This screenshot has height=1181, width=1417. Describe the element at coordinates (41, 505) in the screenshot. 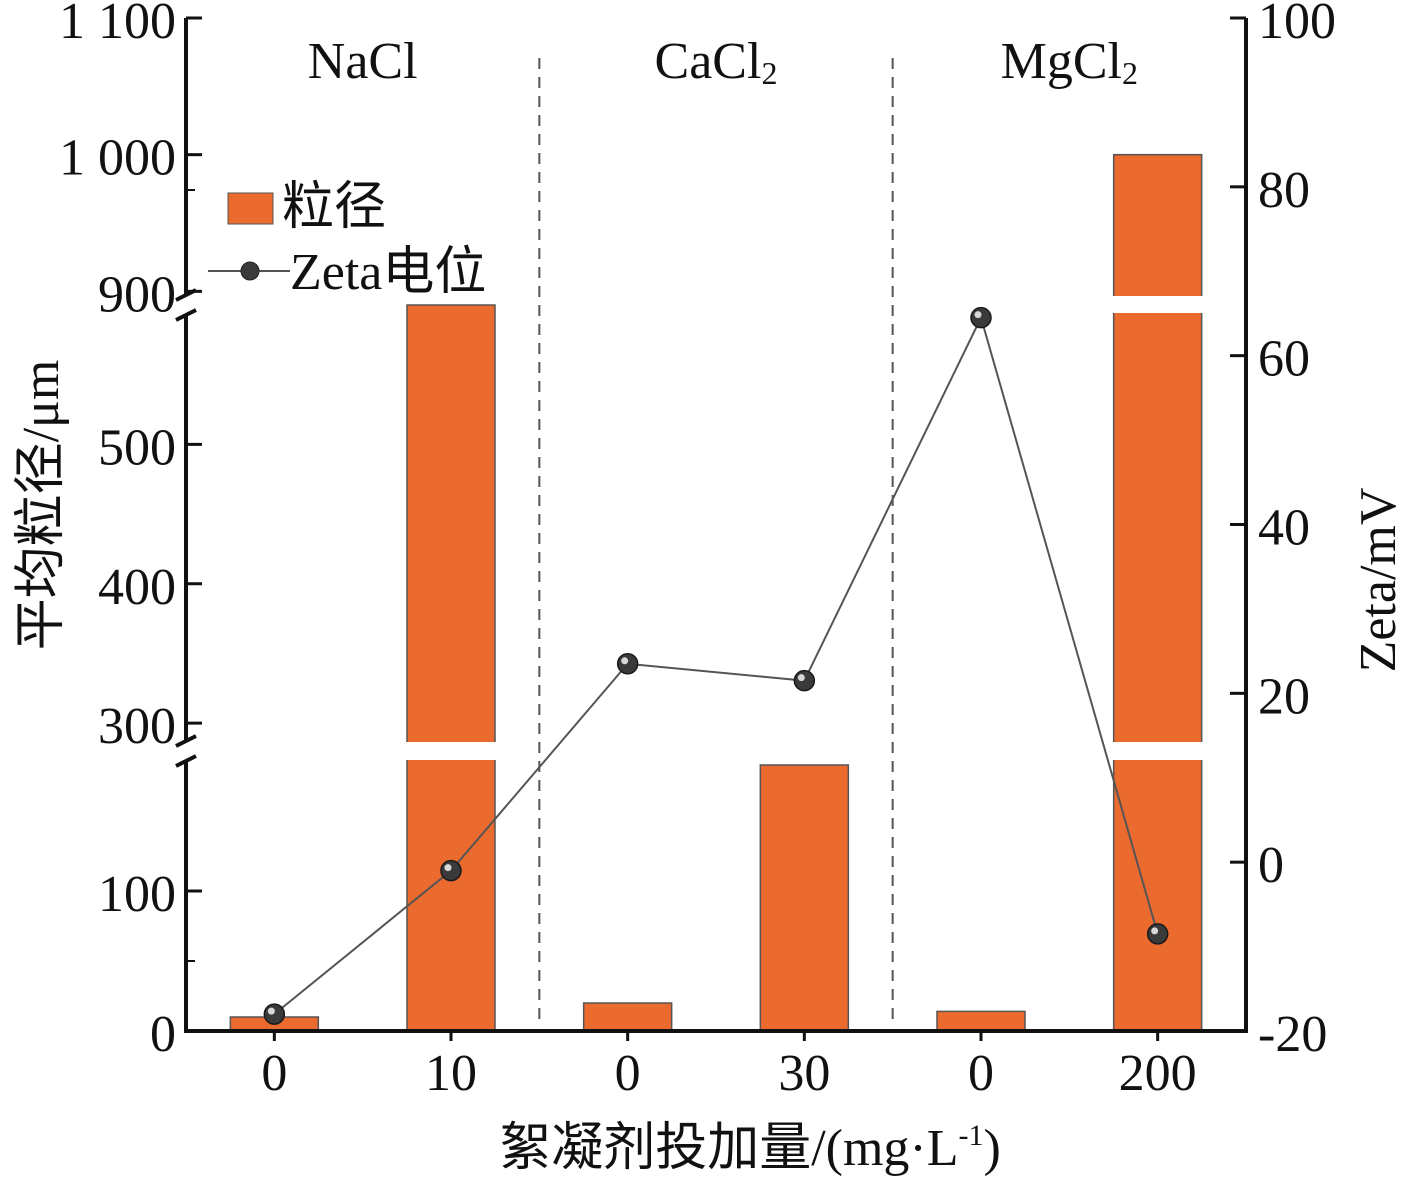

I see `y-axis-left-title: 平均粒径/μm` at that location.